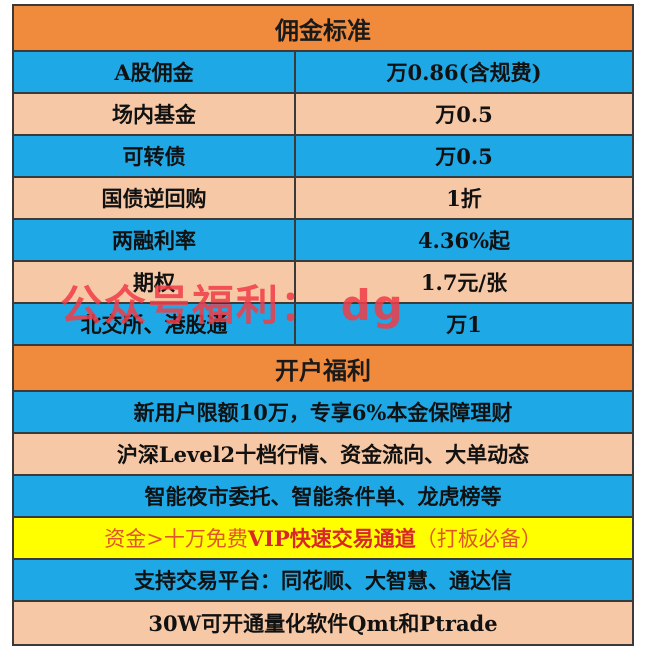 This screenshot has height=668, width=657. Describe the element at coordinates (155, 114) in the screenshot. I see `row-label: 场内基金` at that location.